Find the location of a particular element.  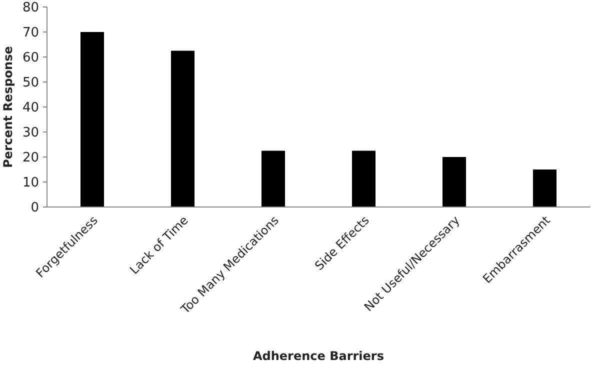

y-tick-label: 10 is located at coordinates (30, 183).